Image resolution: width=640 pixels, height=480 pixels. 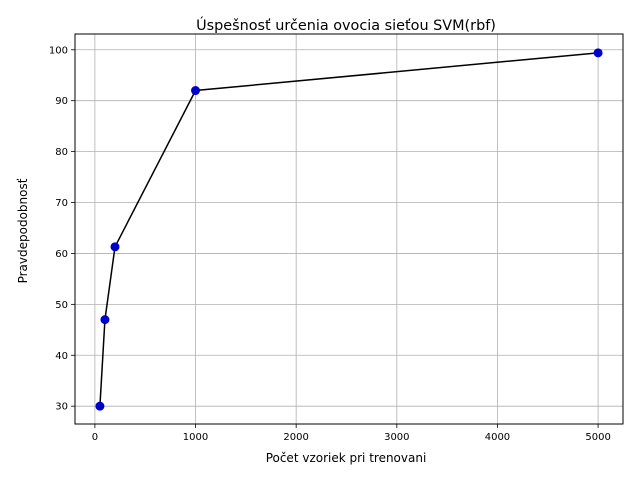 I want to click on x-axis-label: Počet vzoriek pri trenovani, so click(x=346, y=458).